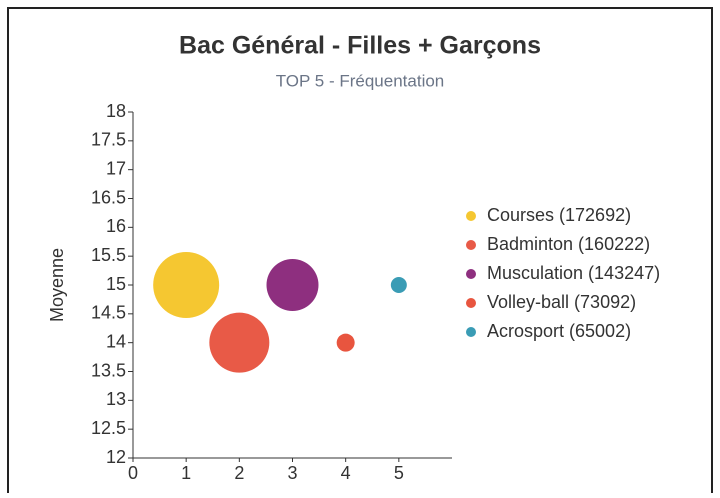 The image size is (720, 498). I want to click on legend-label: Badminton (160222), so click(568, 244).